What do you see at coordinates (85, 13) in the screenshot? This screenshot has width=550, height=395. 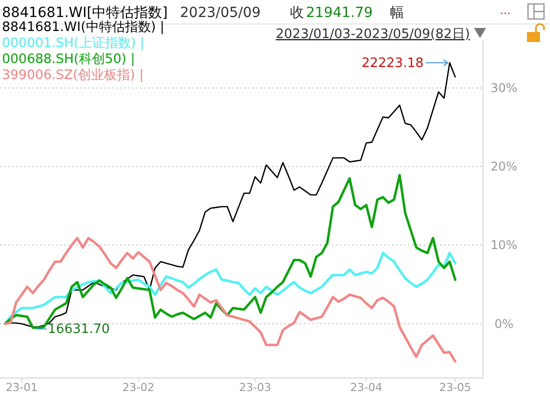 I see `chart-title: 8841681.WI[中特估指数]` at bounding box center [85, 13].